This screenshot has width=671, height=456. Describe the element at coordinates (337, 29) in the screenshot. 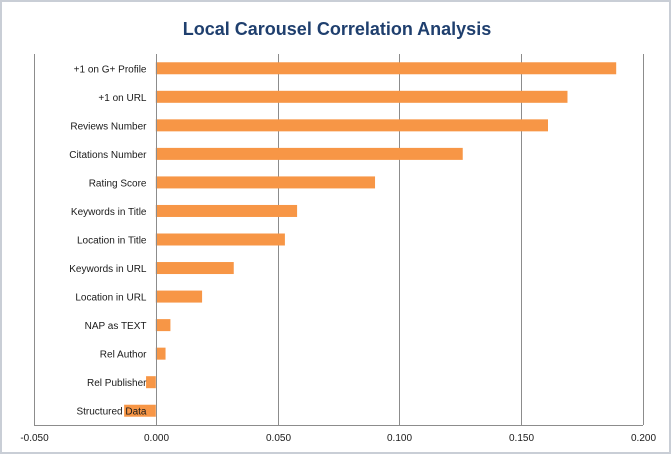

I see `chart-title: Local Carousel Correlation Analysis` at that location.